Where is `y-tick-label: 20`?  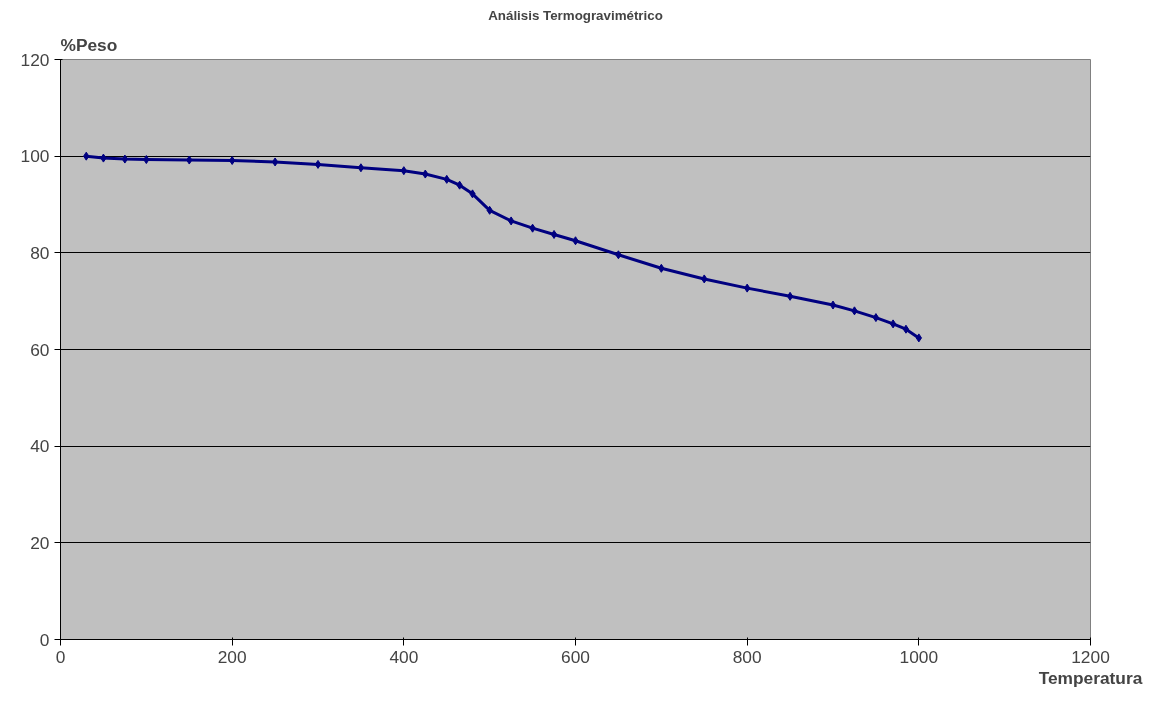
y-tick-label: 20 is located at coordinates (40, 542).